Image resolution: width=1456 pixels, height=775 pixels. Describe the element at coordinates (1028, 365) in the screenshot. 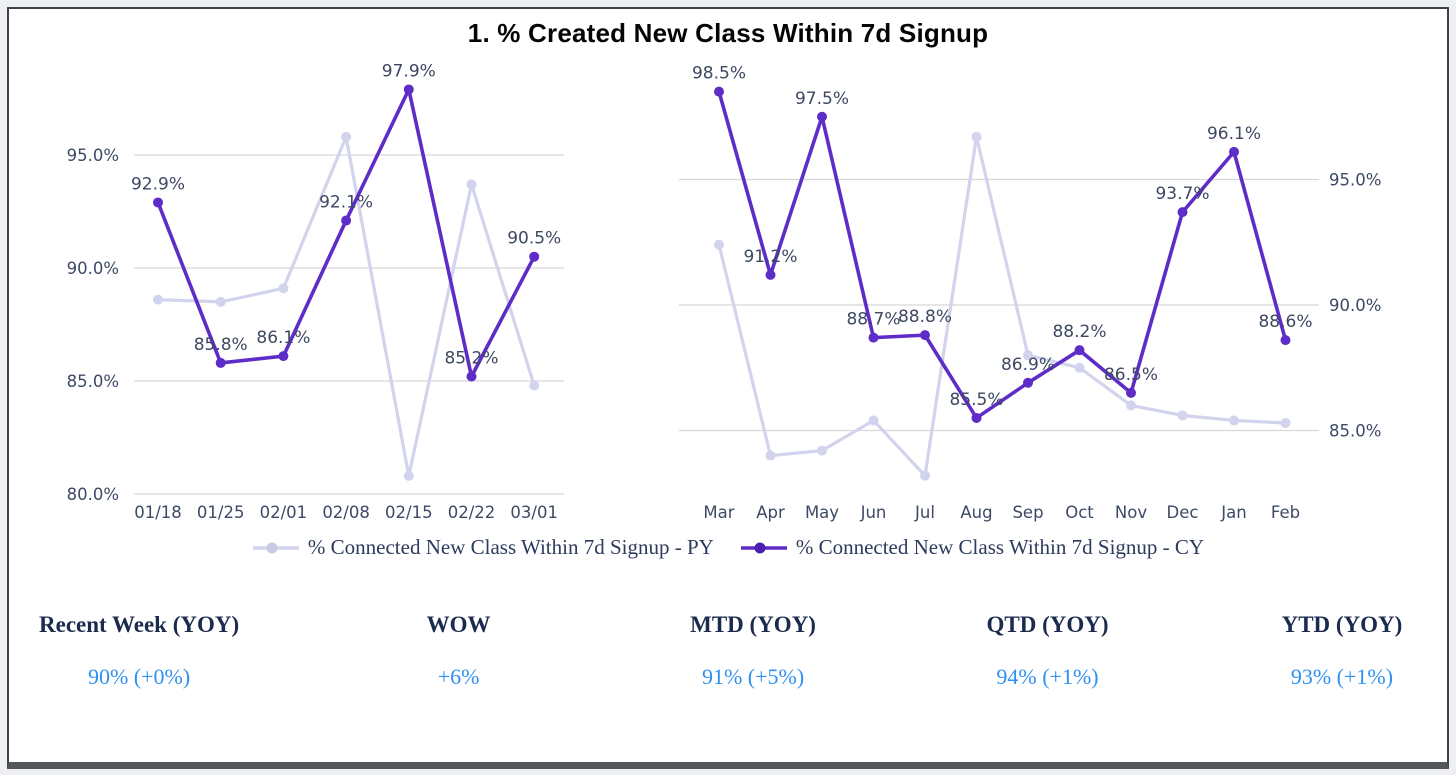

I see `data-point-label: 86.9%` at that location.